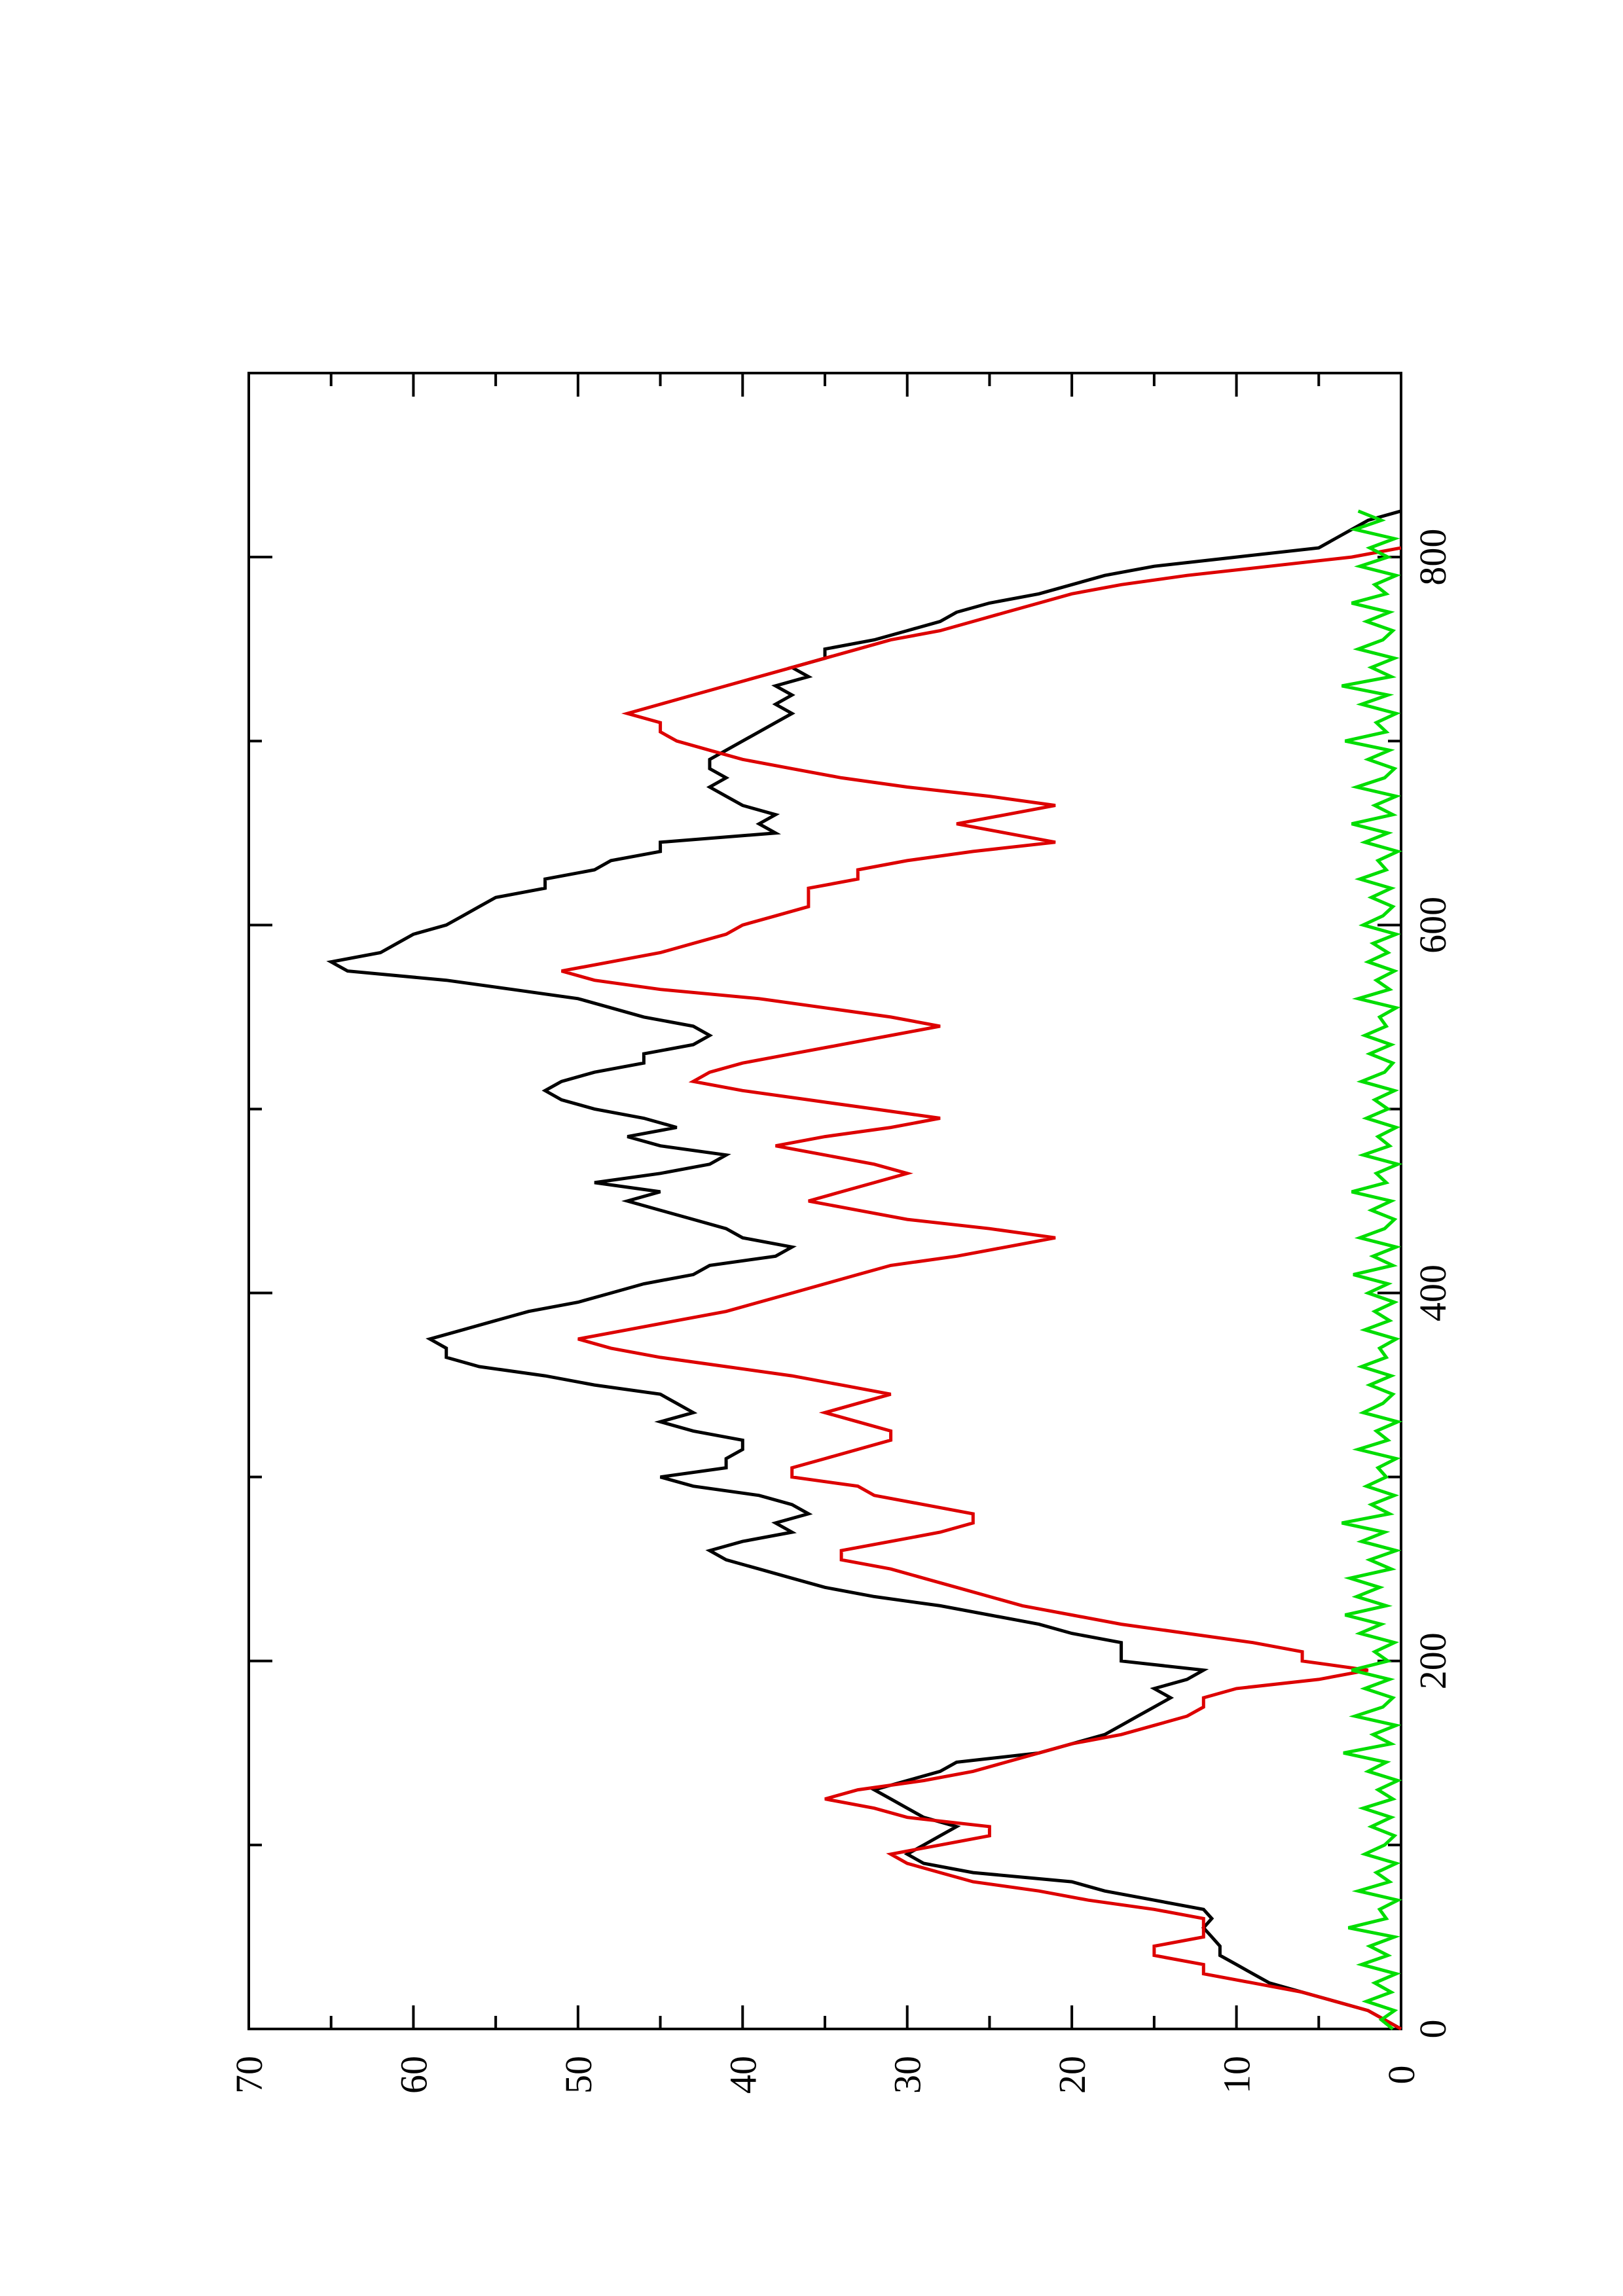 The width and height of the screenshot is (1623, 2296). Describe the element at coordinates (1433, 1660) in the screenshot. I see `x-tick-label: 200` at that location.